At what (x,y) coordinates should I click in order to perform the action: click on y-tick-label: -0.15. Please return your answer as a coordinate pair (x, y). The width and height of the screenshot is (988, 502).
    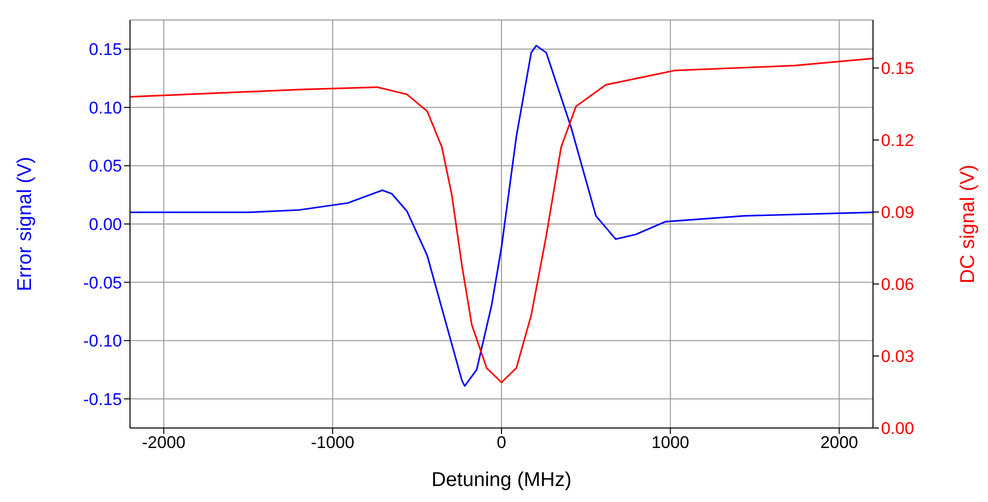
    Looking at the image, I should click on (102, 399).